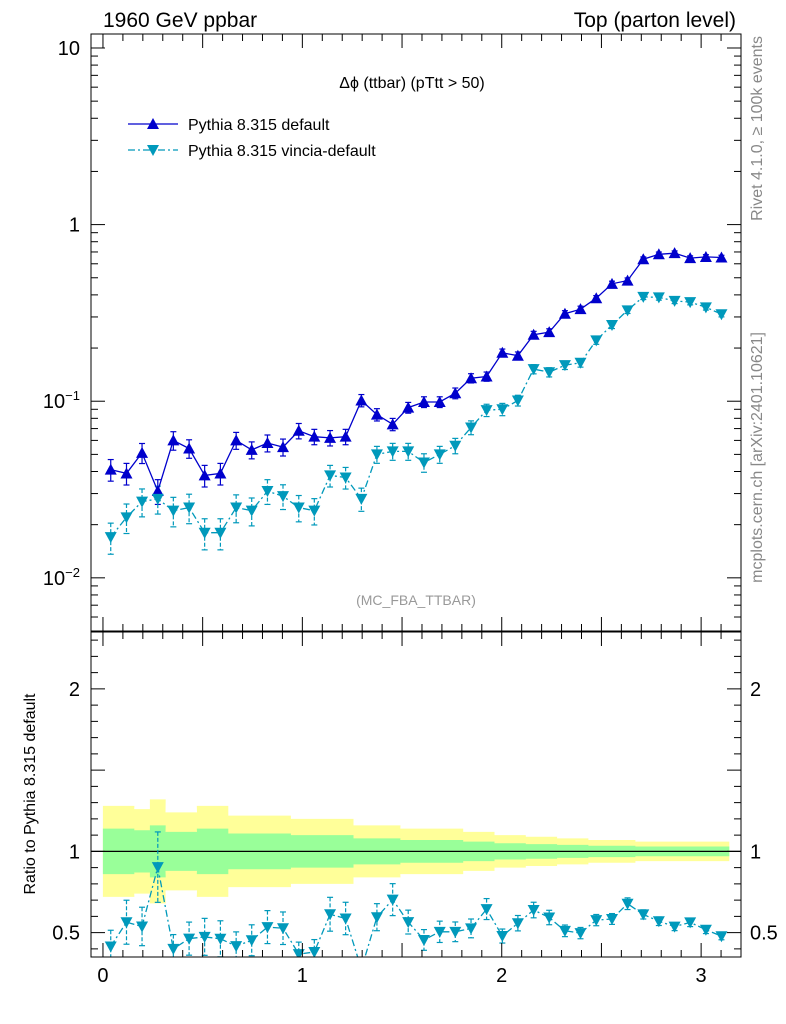 The width and height of the screenshot is (786, 1024). Describe the element at coordinates (282, 151) in the screenshot. I see `legend-label-vincia: Pythia 8.315 vincia-default` at that location.